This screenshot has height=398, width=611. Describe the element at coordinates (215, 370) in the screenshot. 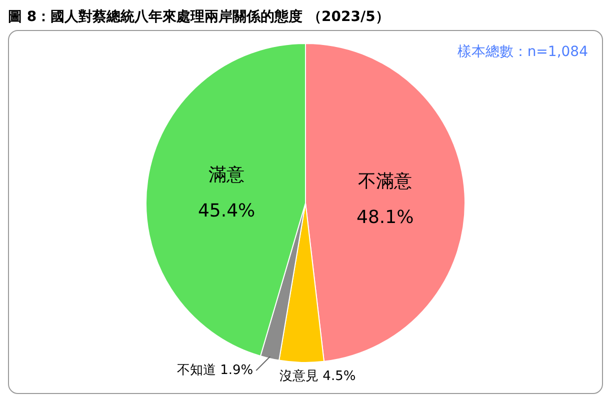

I see `slice-label: 不知道 1.9%` at that location.